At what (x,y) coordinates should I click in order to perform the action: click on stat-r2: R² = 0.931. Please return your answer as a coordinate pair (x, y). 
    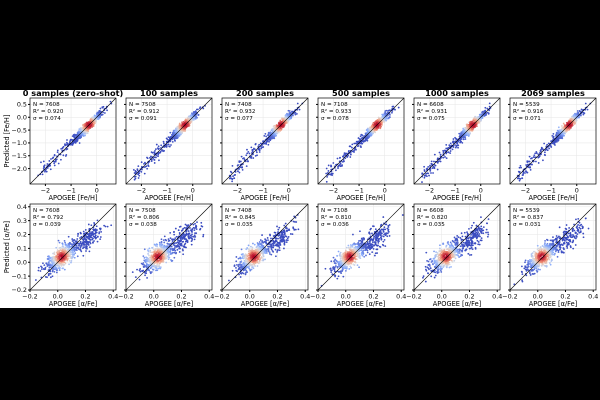
    Looking at the image, I should click on (432, 111).